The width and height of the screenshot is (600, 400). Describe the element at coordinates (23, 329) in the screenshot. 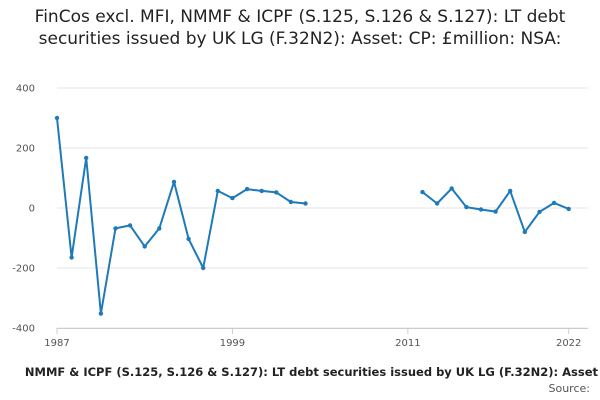

I see `y-tick-label: -400` at that location.